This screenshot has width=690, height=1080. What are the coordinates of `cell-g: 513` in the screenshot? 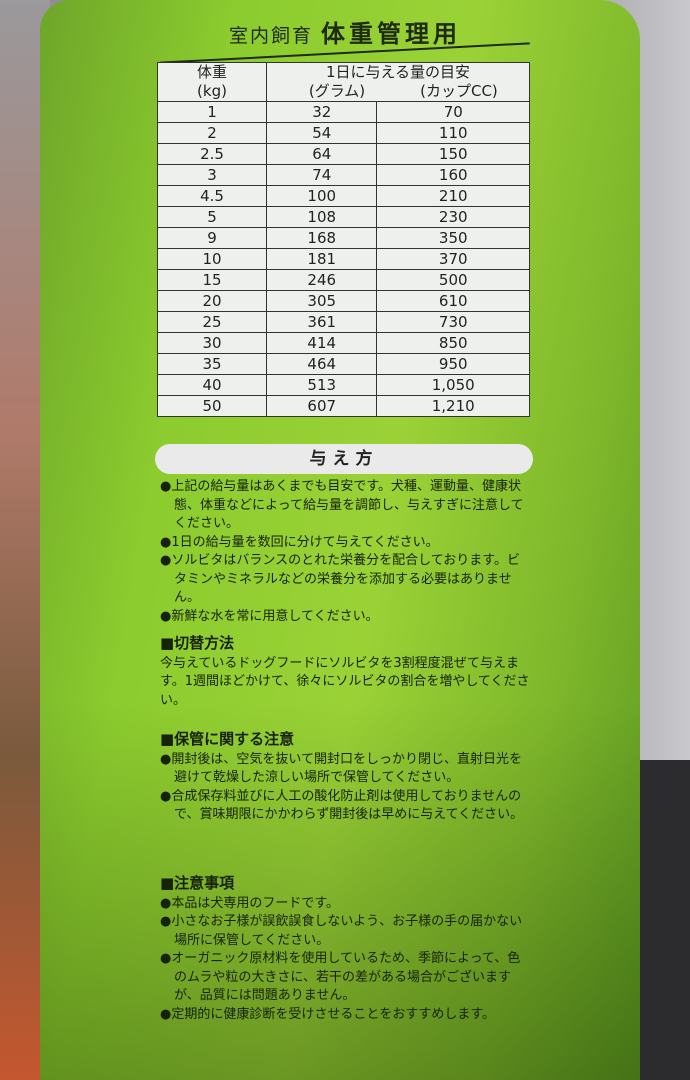 It's located at (321, 385).